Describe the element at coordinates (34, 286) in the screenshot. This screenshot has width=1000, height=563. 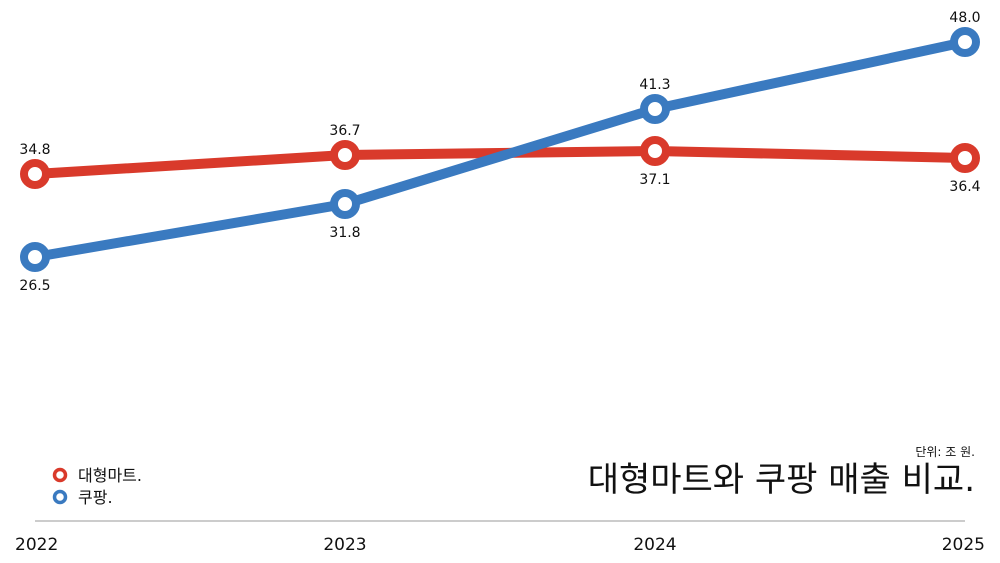
I see `data-label-1-0: 26.5` at that location.